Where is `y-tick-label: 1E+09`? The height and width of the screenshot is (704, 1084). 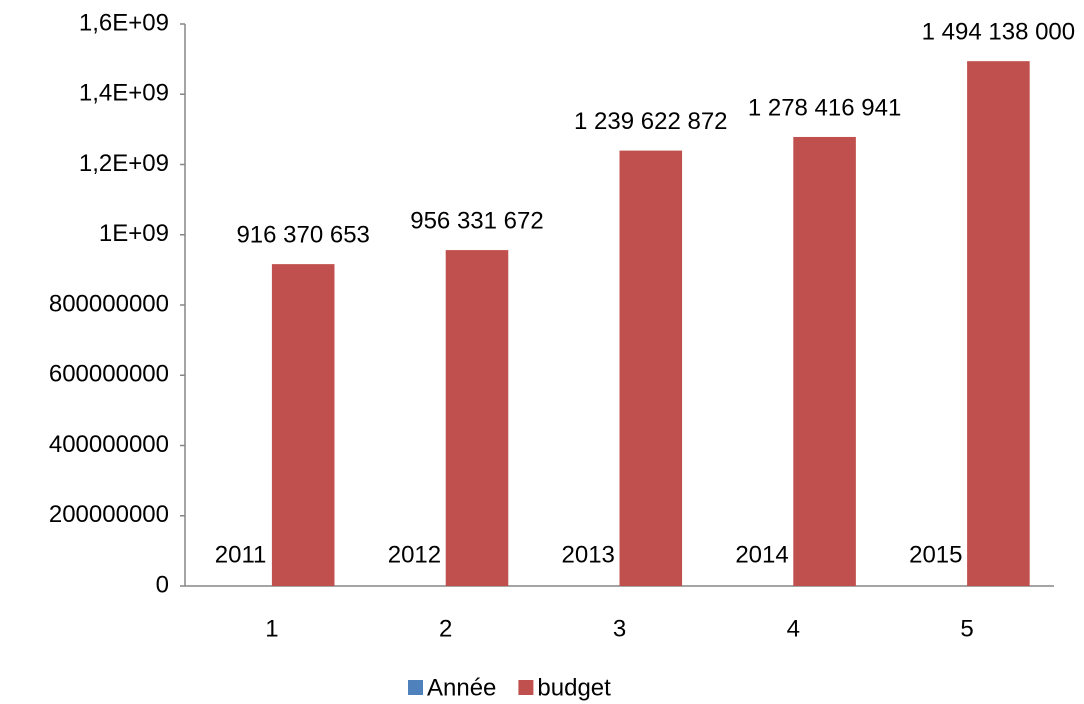
y-tick-label: 1E+09 is located at coordinates (134, 233).